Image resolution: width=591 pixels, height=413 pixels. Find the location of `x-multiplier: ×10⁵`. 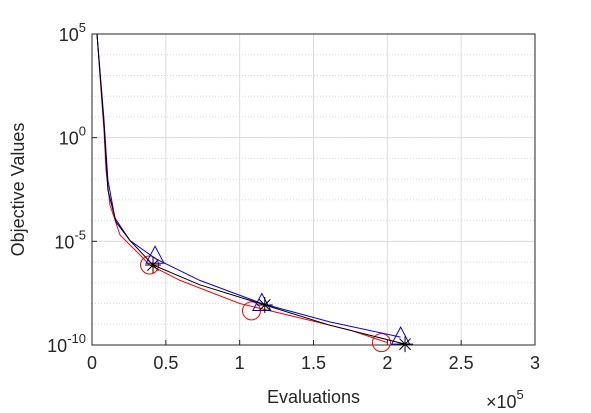

x-multiplier: ×10⁵ is located at coordinates (505, 399).